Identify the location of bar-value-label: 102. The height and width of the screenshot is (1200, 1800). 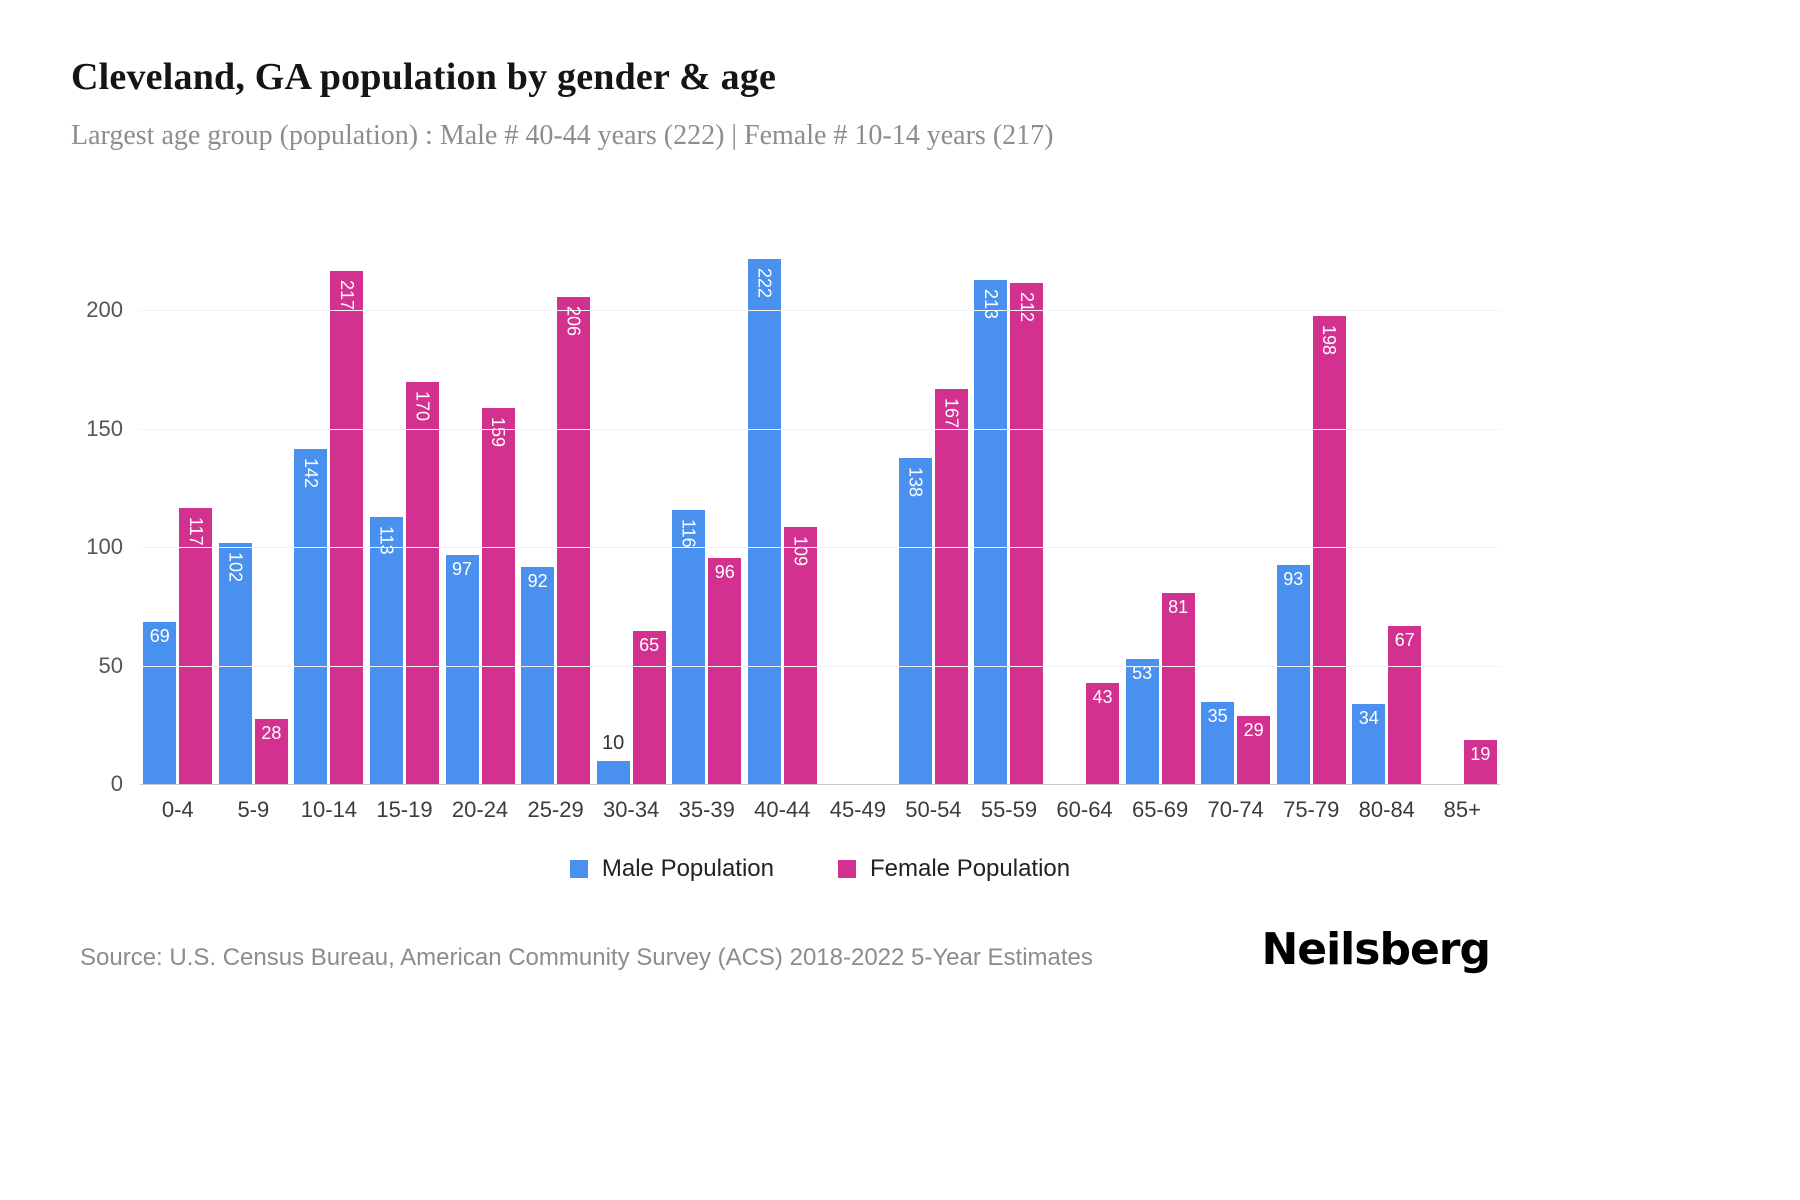
(235, 567).